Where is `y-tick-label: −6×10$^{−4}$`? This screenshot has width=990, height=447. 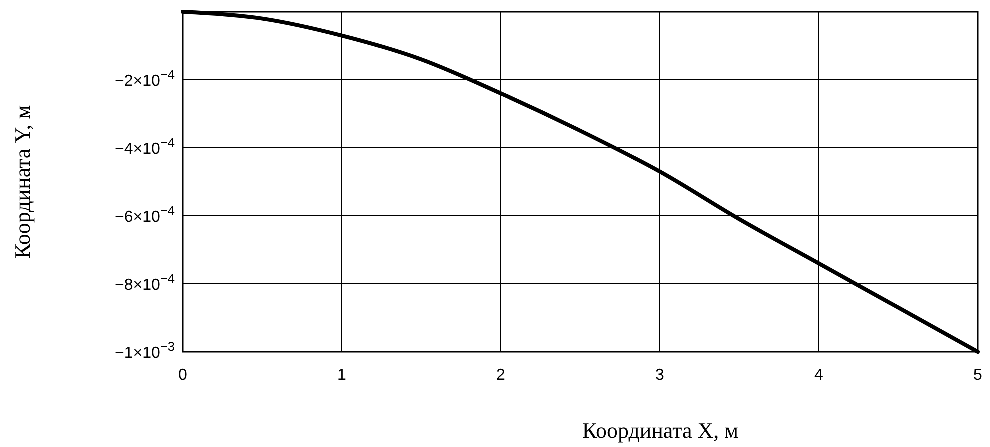 y-tick-label: −6×10$^{−4}$ is located at coordinates (145, 214).